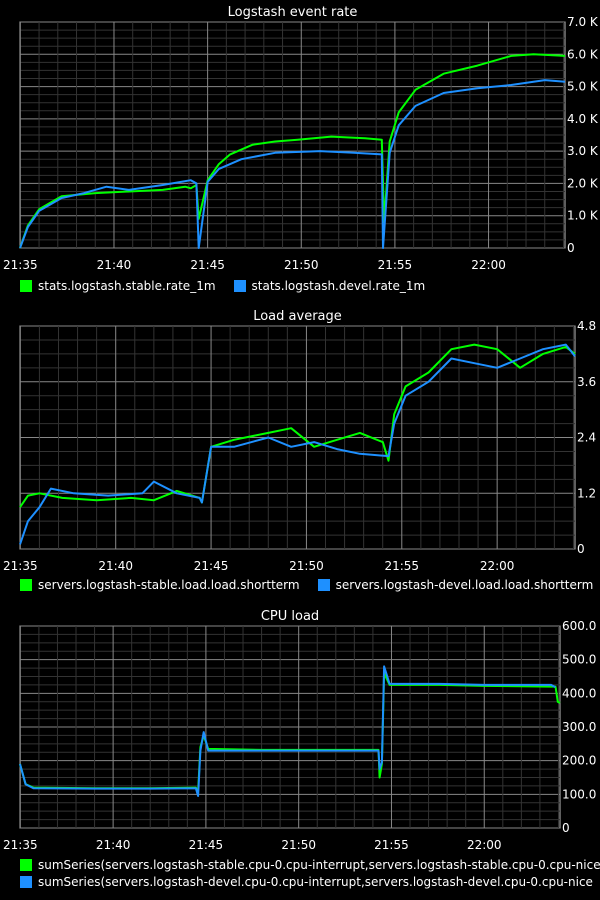 The height and width of the screenshot is (900, 600). Describe the element at coordinates (579, 794) in the screenshot. I see `y-tick-label: 100.0` at that location.